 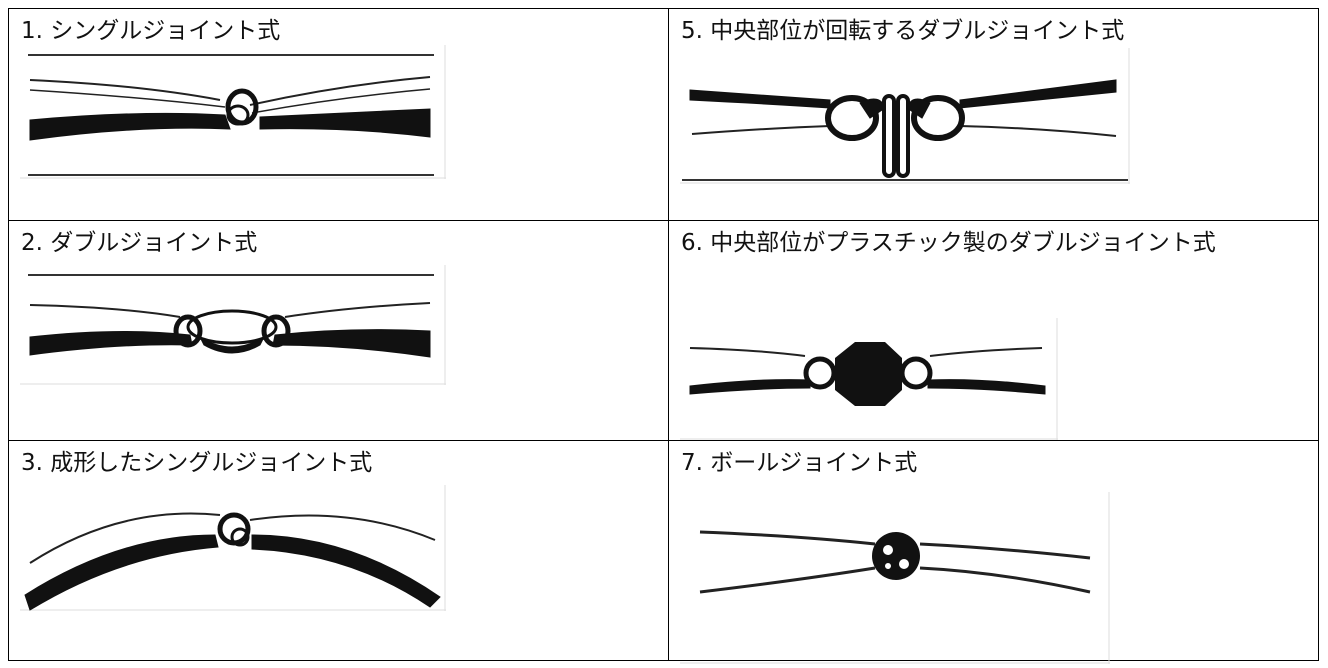 I want to click on cell-label: 3. 成形したシングルジョイント式, so click(x=197, y=463).